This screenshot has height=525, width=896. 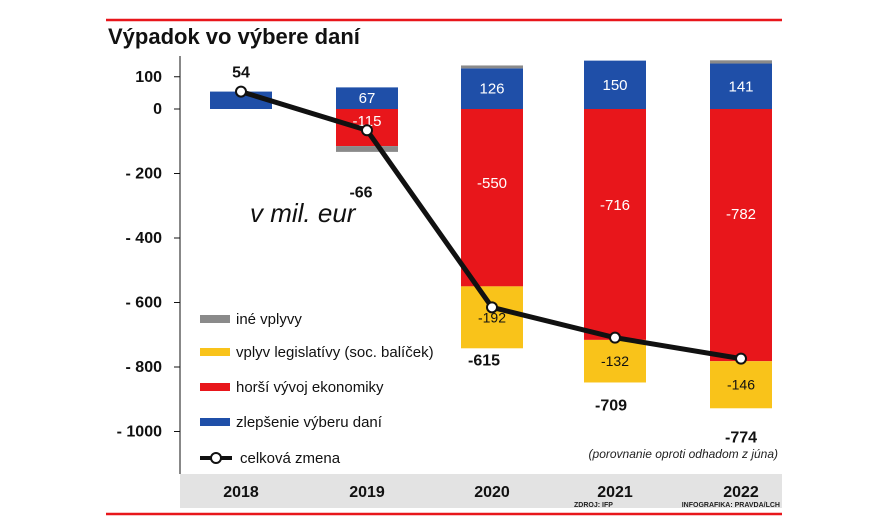 I want to click on legend-label-blue: zlepšenie výberu daní, so click(x=309, y=422).